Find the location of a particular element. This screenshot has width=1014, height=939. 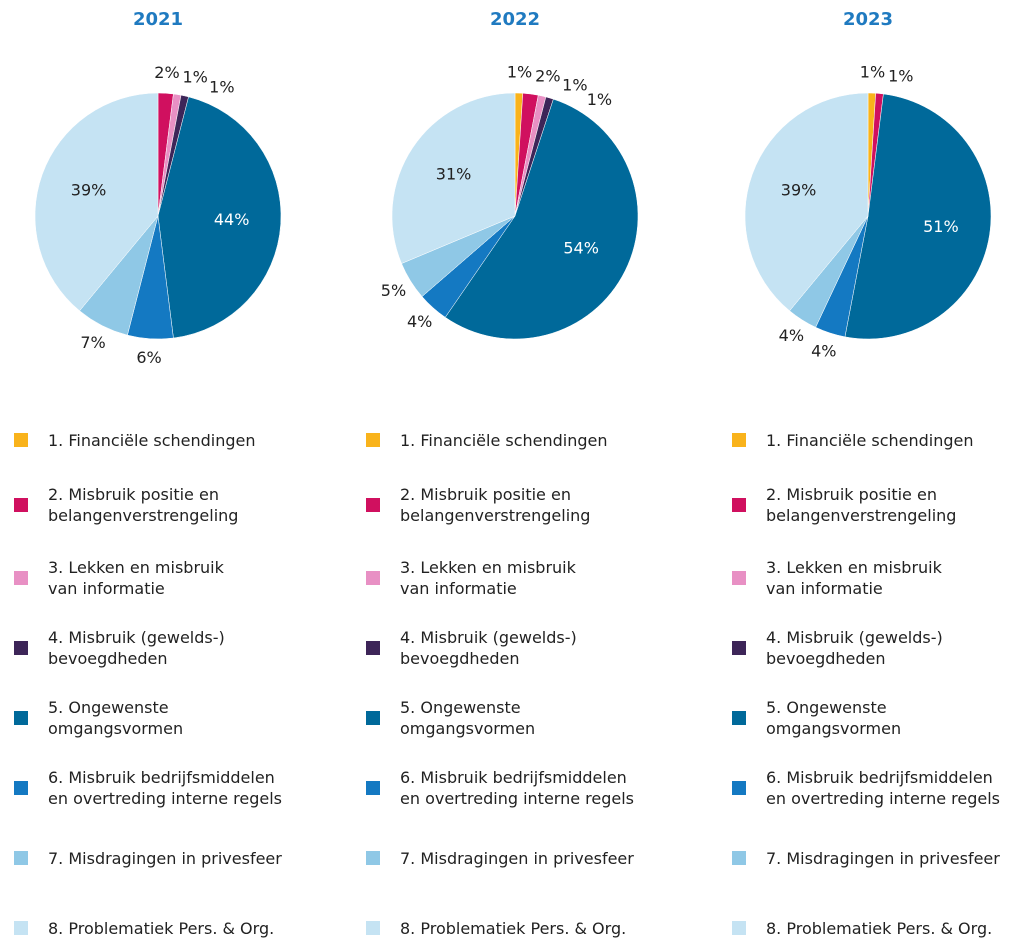

data-label: 31% is located at coordinates (454, 174).